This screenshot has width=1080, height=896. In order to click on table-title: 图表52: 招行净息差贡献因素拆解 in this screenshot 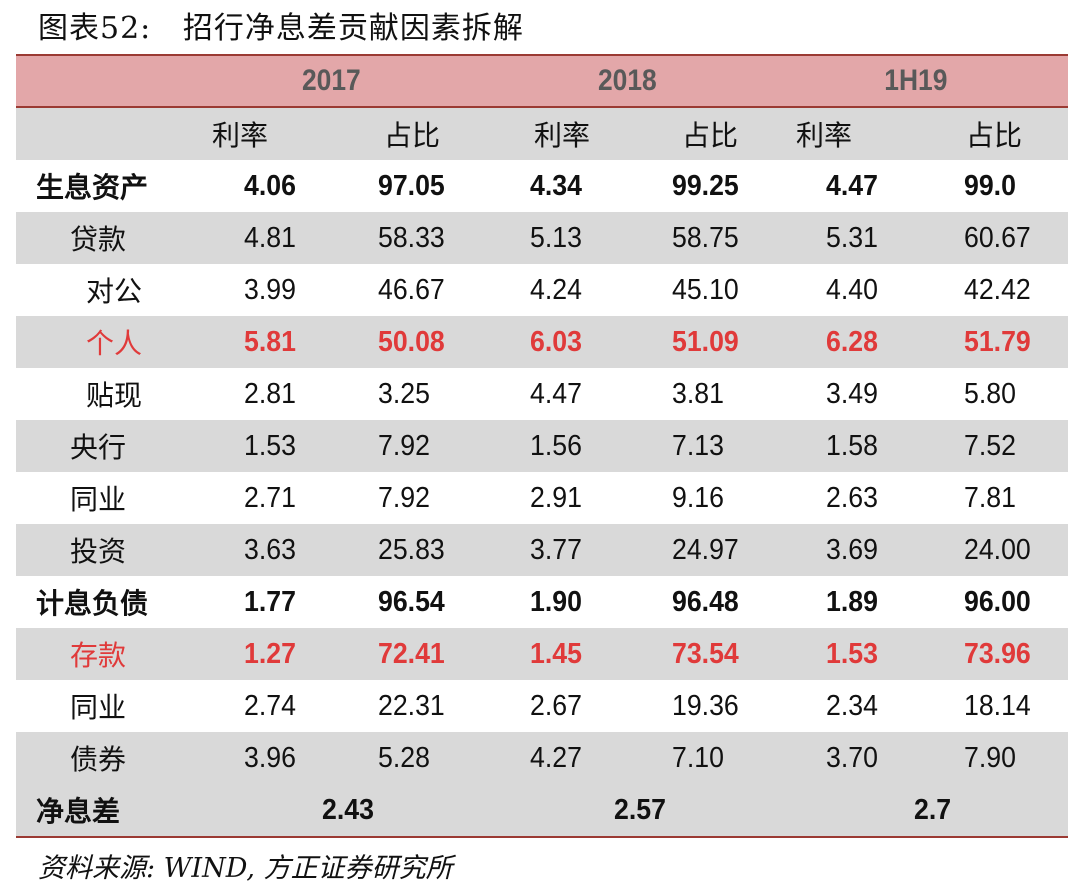, I will do `click(281, 28)`.